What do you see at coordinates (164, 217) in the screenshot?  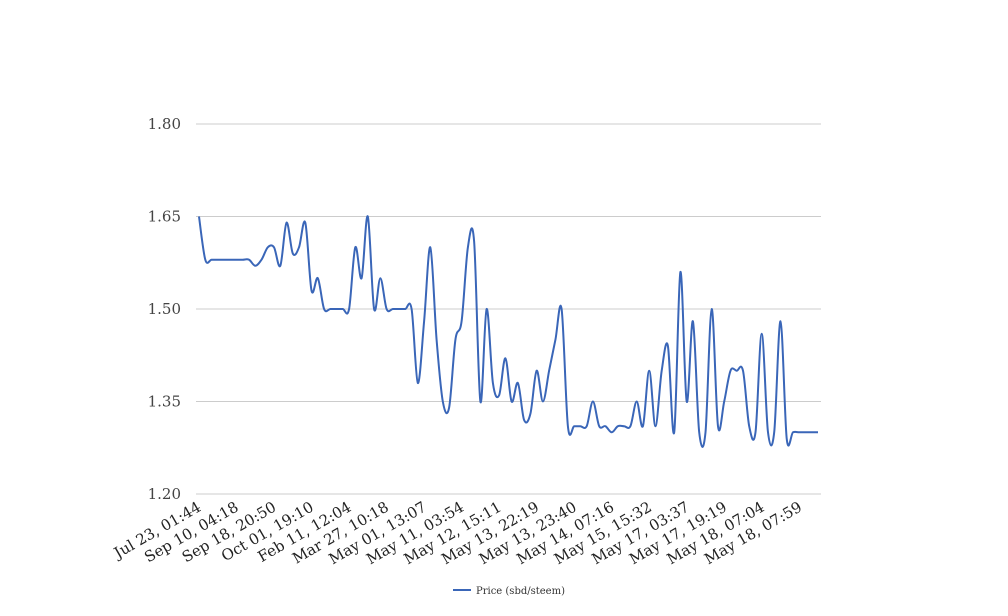 I see `y-tick-label: 1.65` at bounding box center [164, 217].